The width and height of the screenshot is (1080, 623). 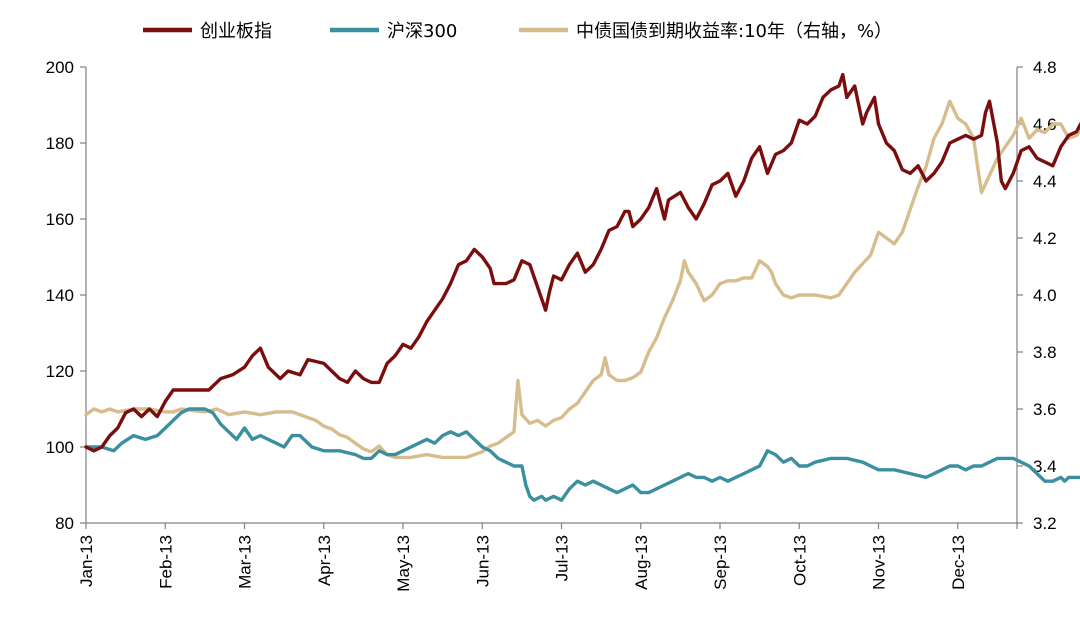 I want to click on legend-item-chinext: 创业板指, so click(x=207, y=31).